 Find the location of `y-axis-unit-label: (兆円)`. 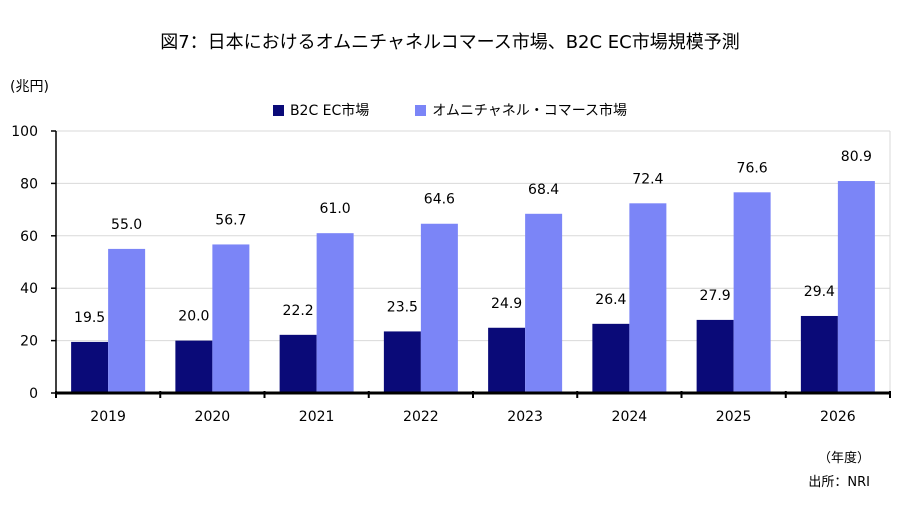

y-axis-unit-label: (兆円) is located at coordinates (29, 87).